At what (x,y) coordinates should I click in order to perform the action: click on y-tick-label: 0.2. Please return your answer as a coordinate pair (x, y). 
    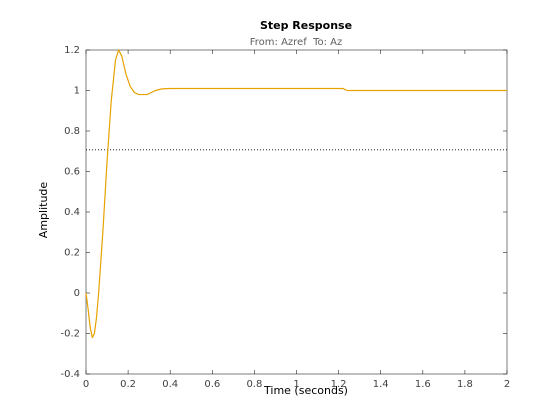
    Looking at the image, I should click on (72, 253).